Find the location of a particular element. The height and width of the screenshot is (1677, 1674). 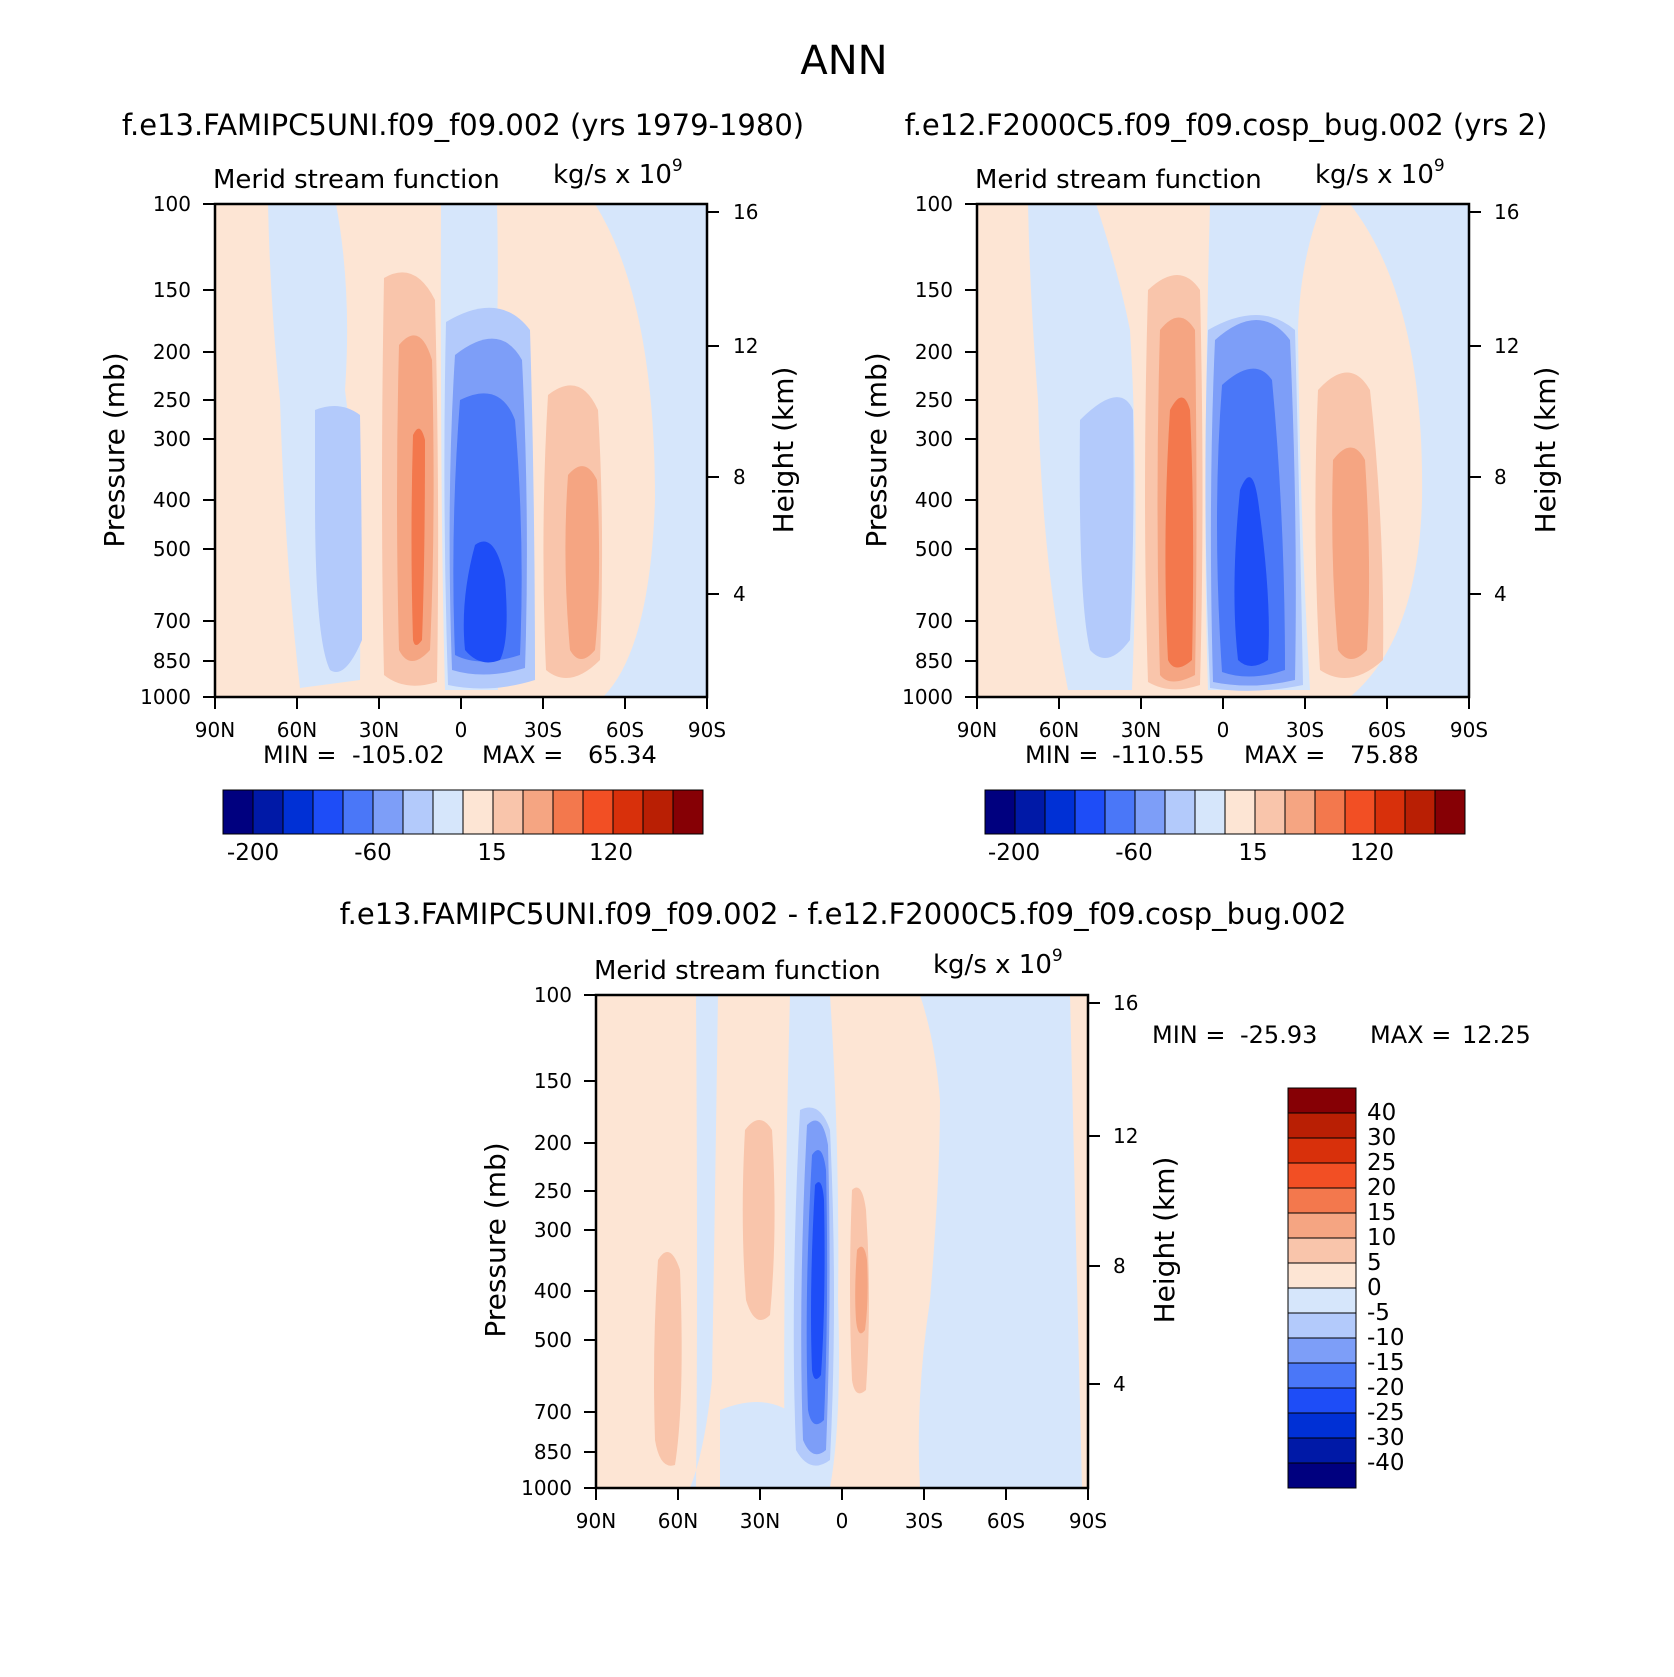

panel-a-units: kg/s x 109 is located at coordinates (618, 173).